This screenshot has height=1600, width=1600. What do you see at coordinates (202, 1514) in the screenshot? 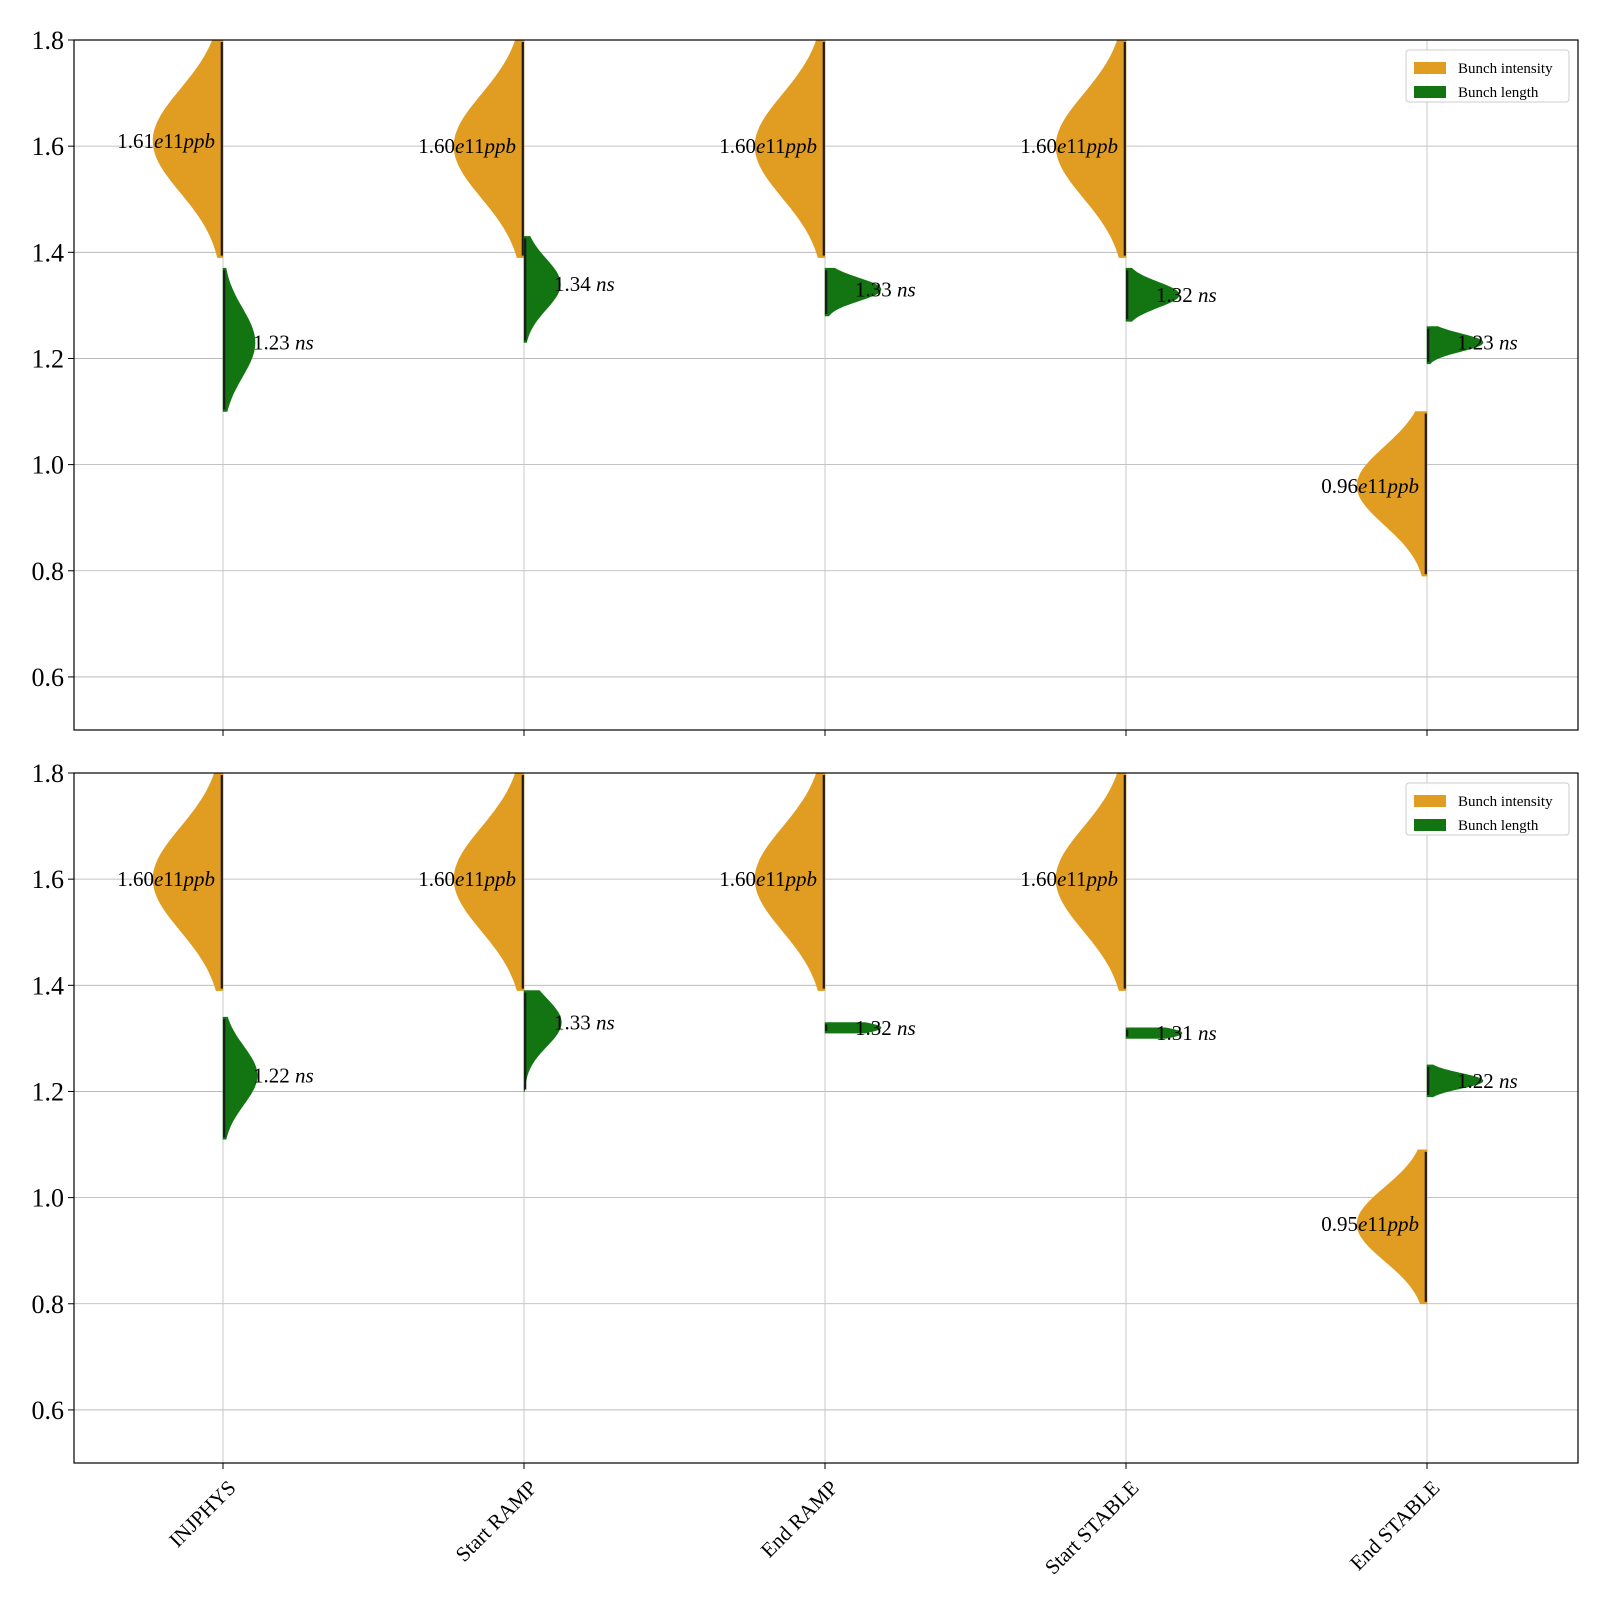
I see `x-category-label: INJPHYS` at bounding box center [202, 1514].